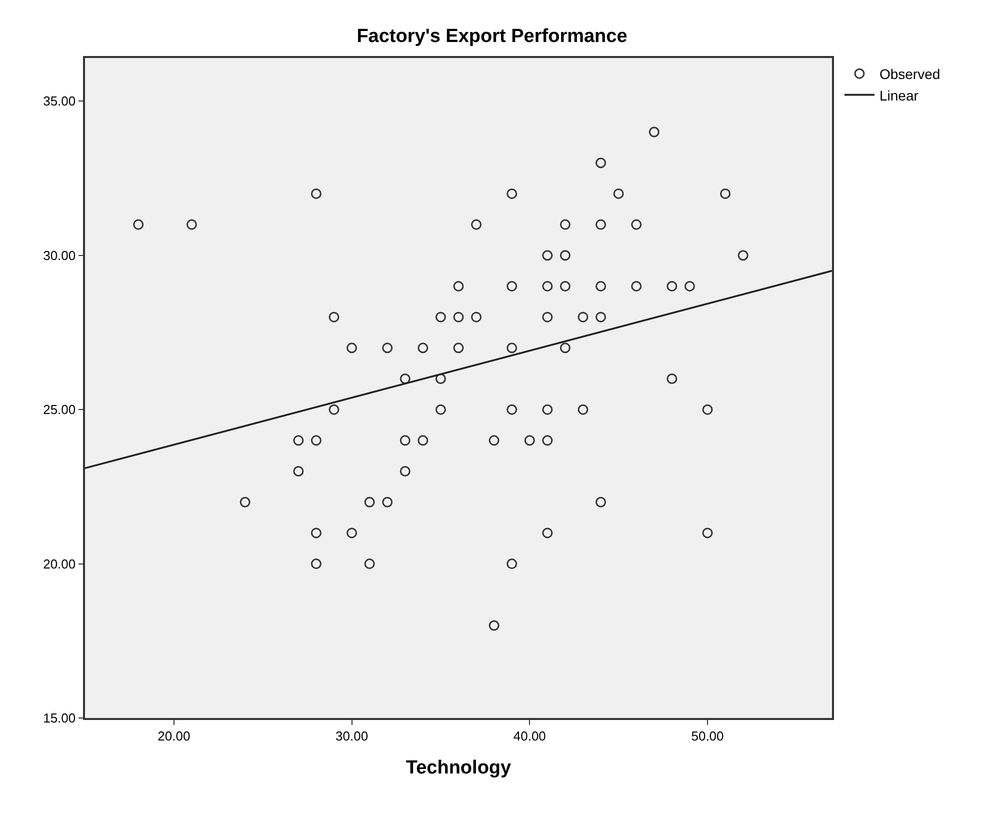 The image size is (984, 815). Describe the element at coordinates (59, 101) in the screenshot. I see `y-tick-label: 35.00` at that location.